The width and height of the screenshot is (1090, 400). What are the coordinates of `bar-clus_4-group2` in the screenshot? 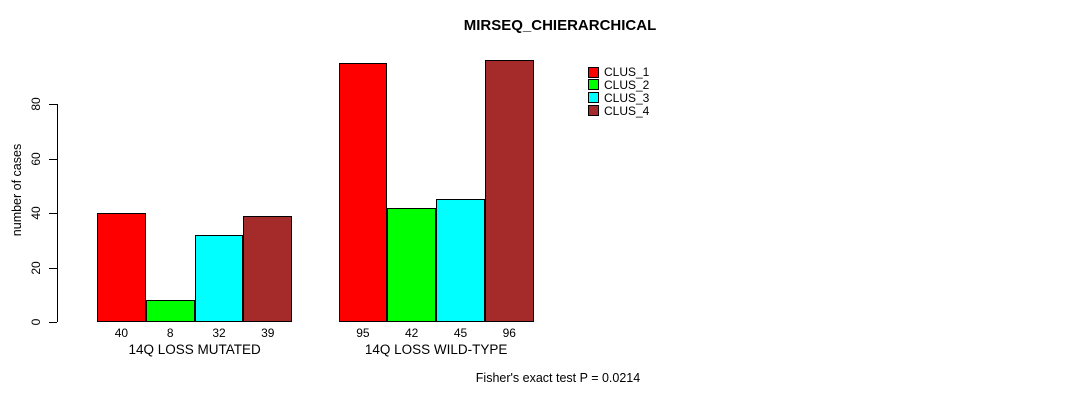 It's located at (509, 191).